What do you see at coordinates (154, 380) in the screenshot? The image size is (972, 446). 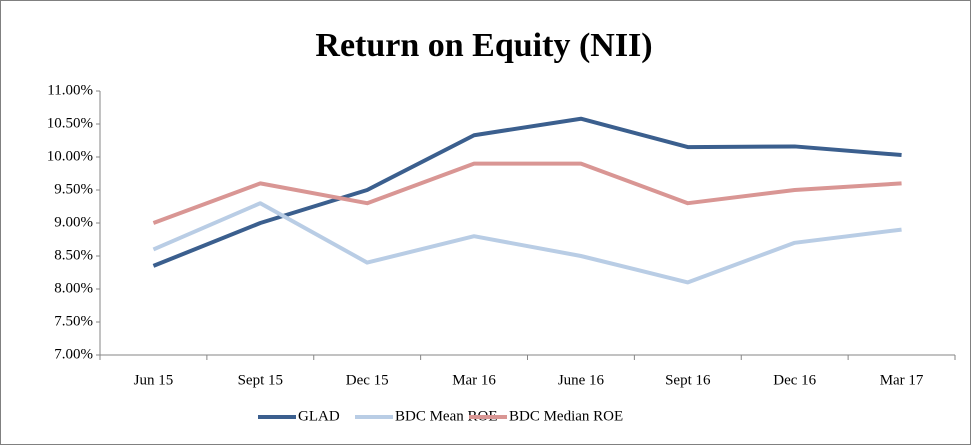 I see `x-tick-label: Jun 15` at bounding box center [154, 380].